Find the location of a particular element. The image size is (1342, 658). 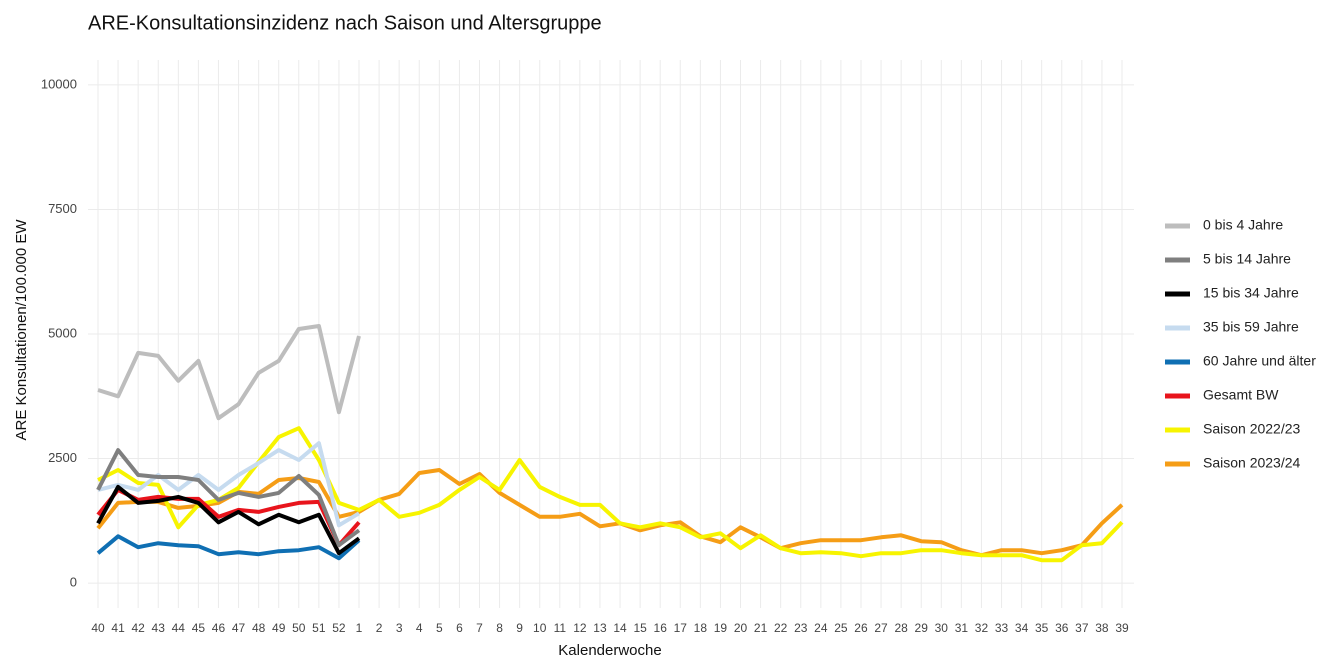

x-tick-label: 39 is located at coordinates (1122, 628).